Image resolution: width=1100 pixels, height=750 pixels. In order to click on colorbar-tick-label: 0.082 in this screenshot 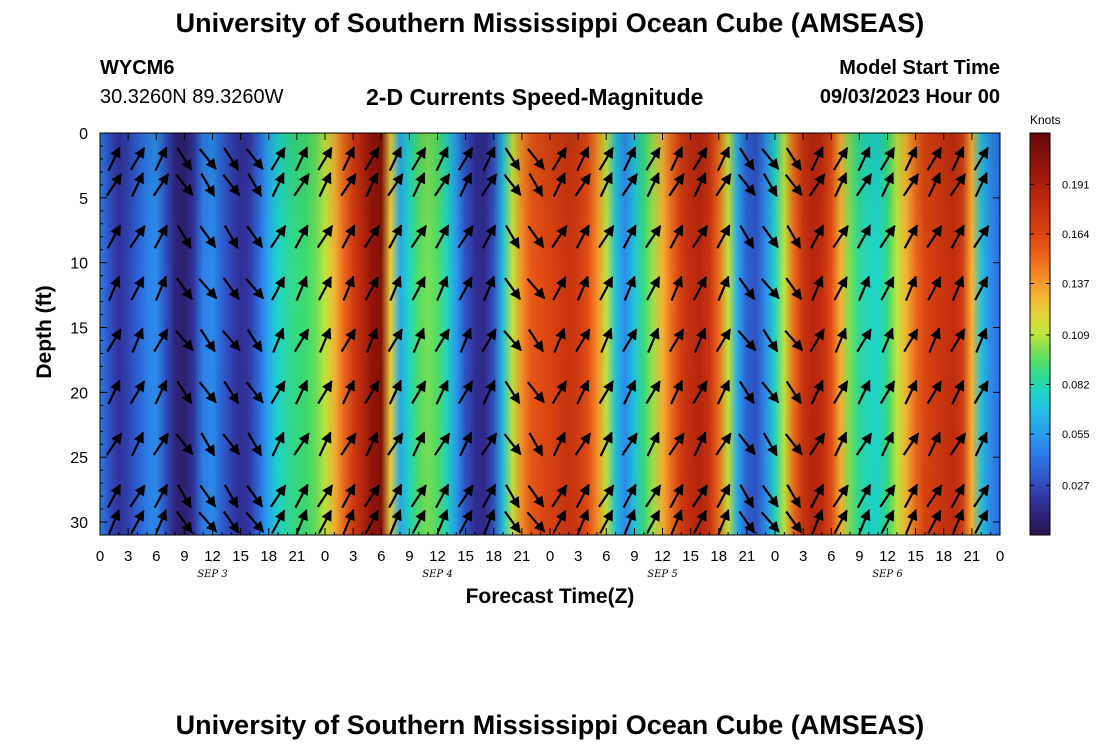, I will do `click(1076, 385)`.